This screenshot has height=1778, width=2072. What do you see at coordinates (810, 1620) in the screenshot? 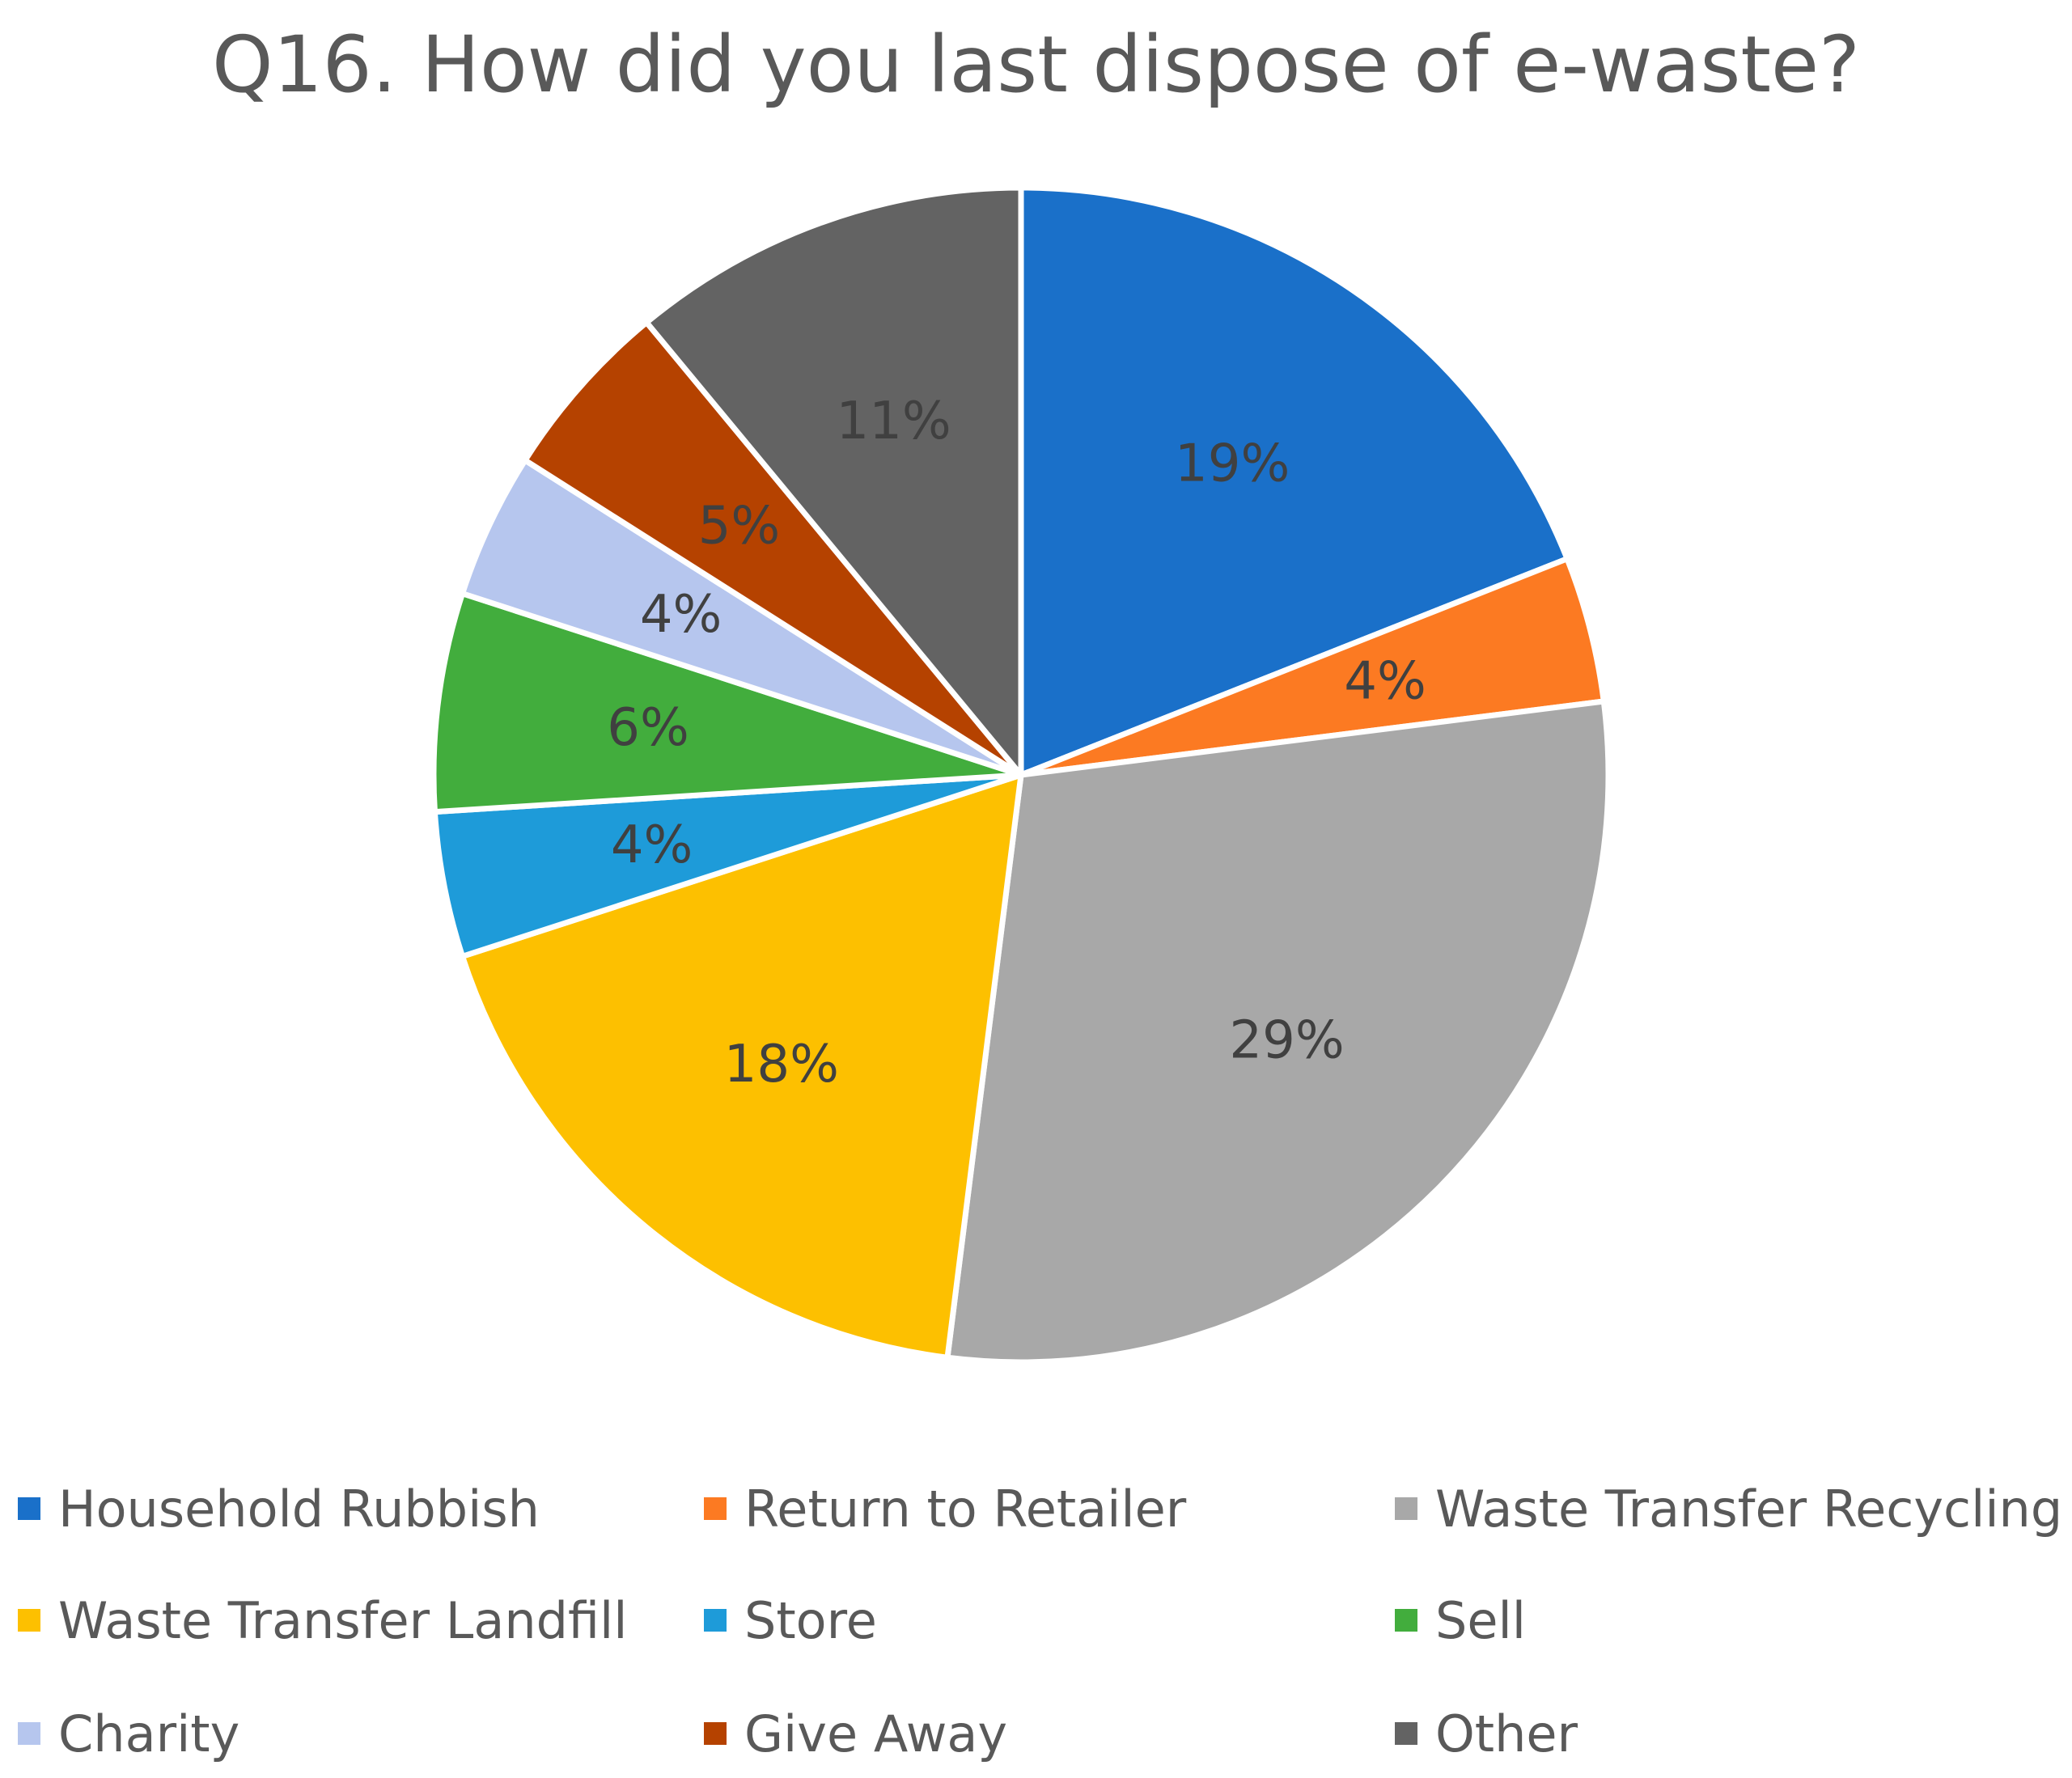
I see `legend-label: Store` at bounding box center [810, 1620].